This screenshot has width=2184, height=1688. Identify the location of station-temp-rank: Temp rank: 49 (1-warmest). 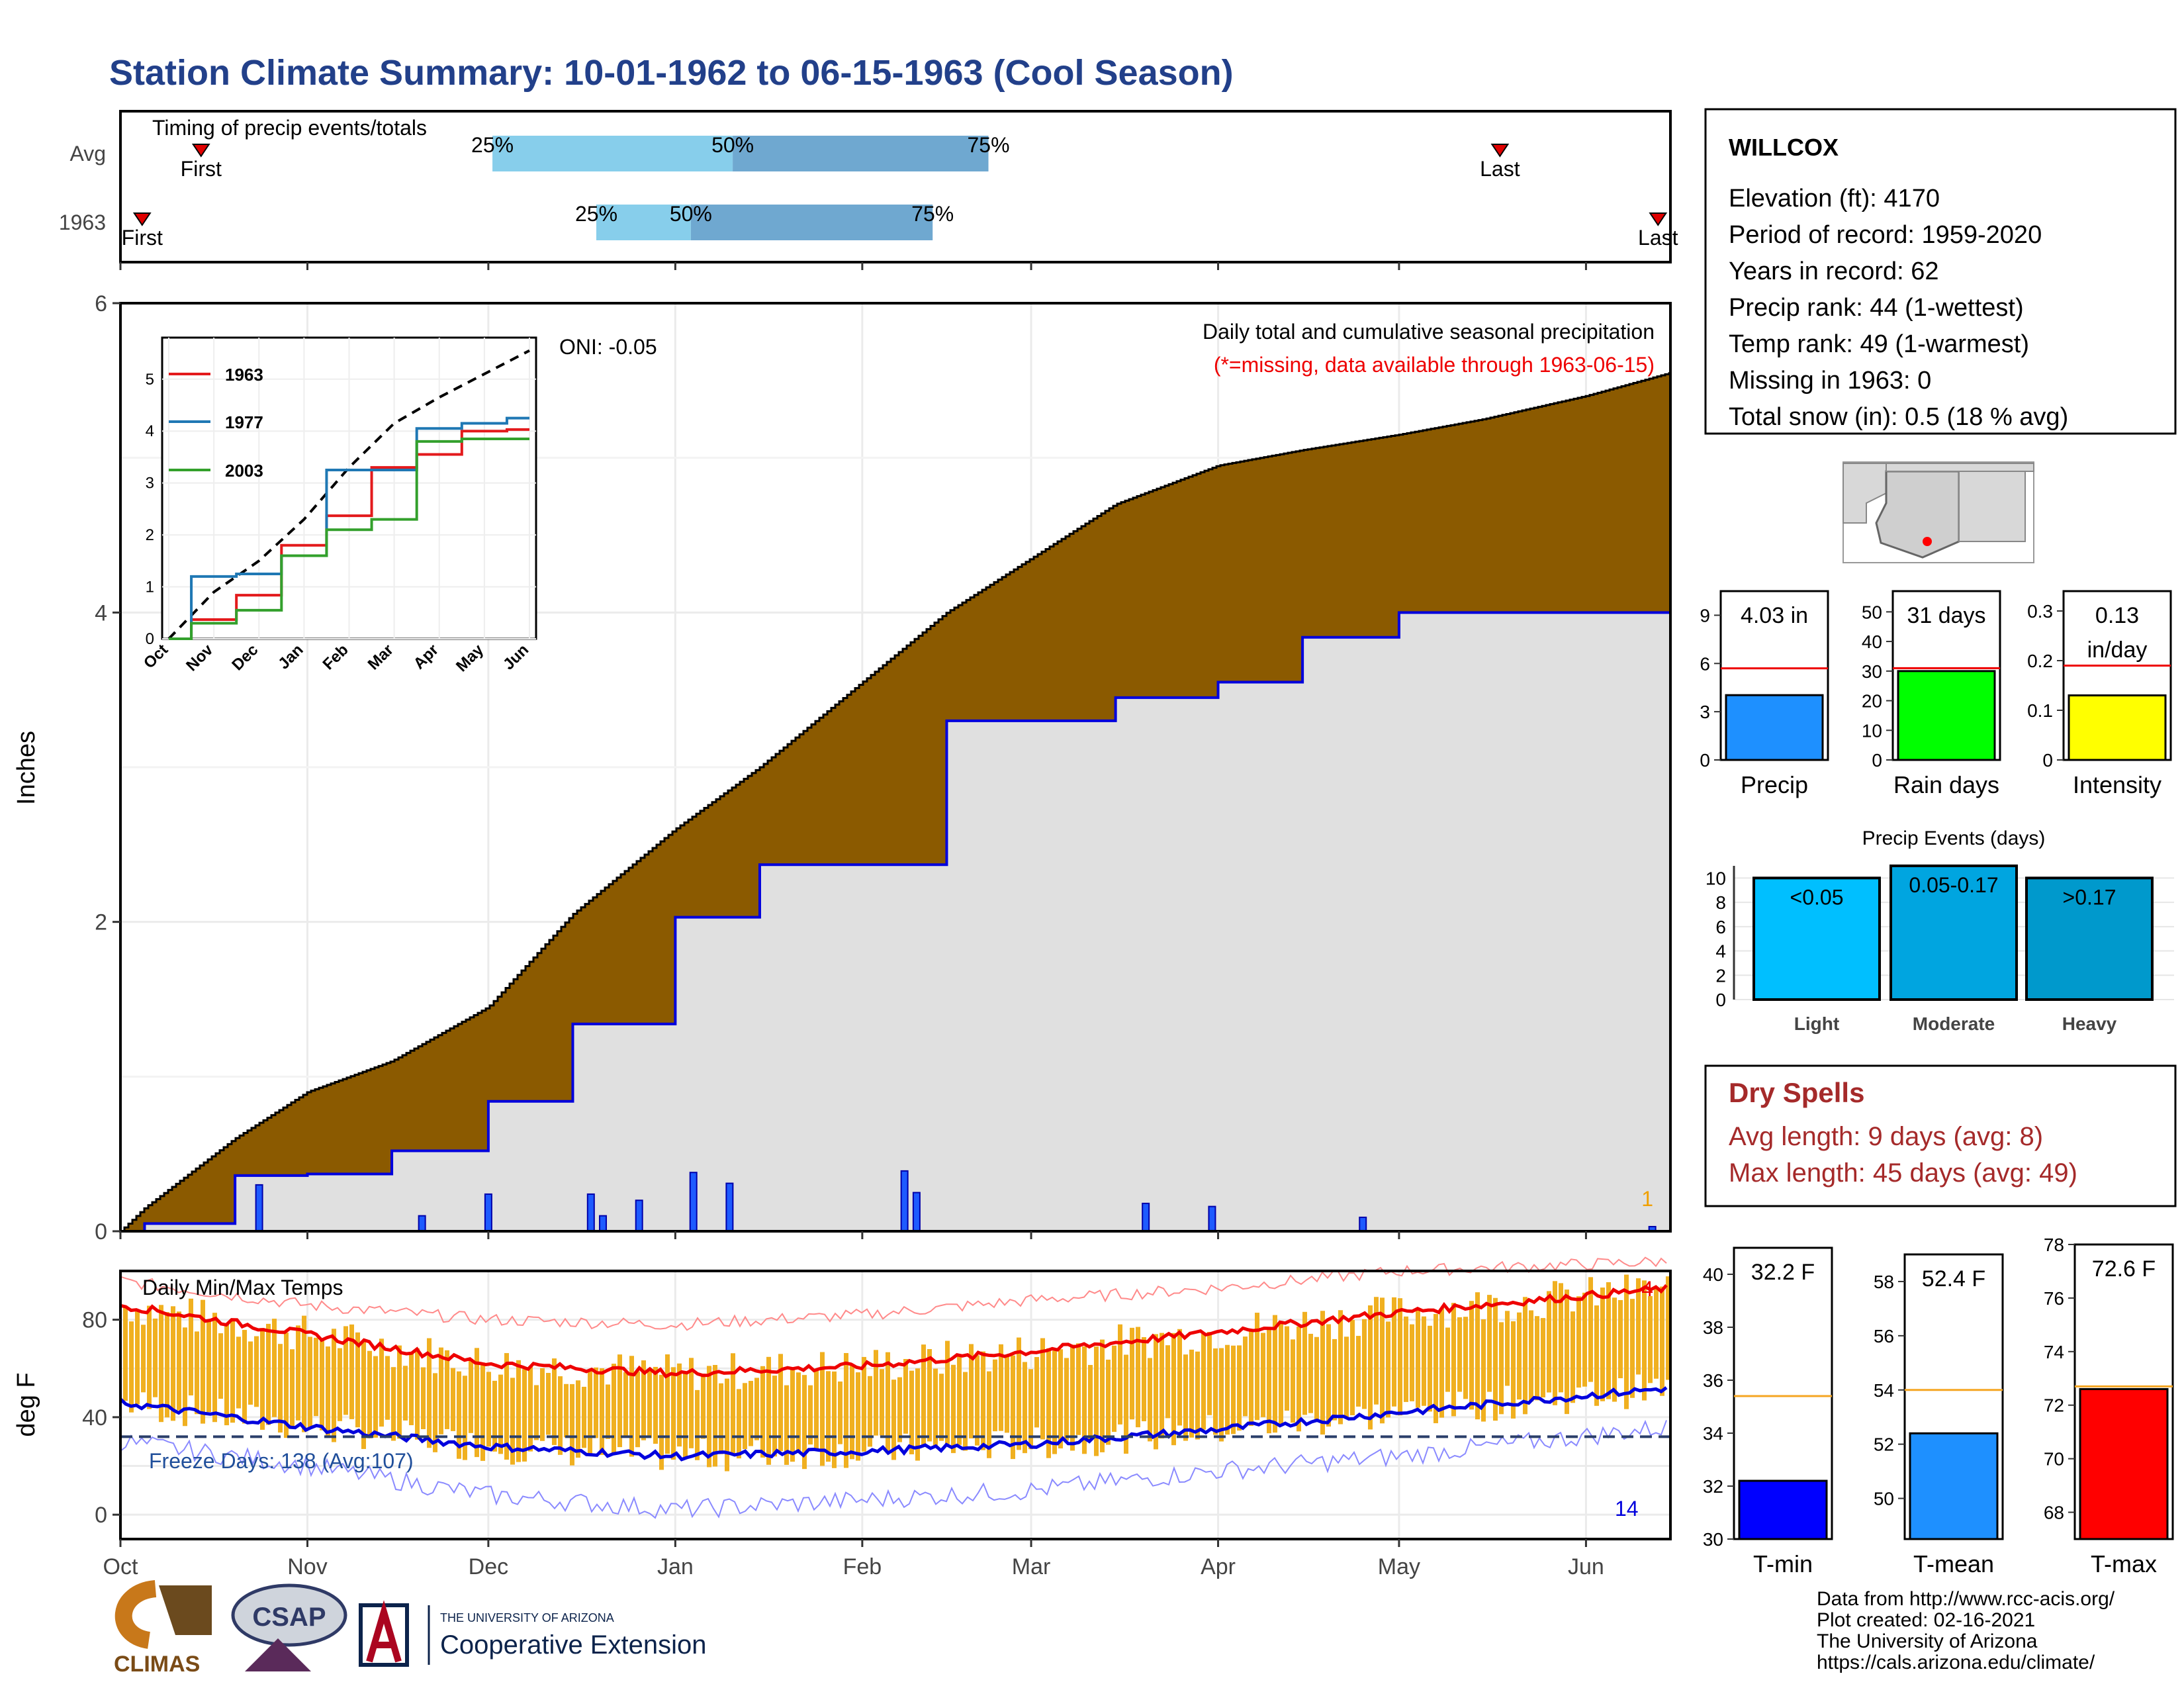
(1879, 344).